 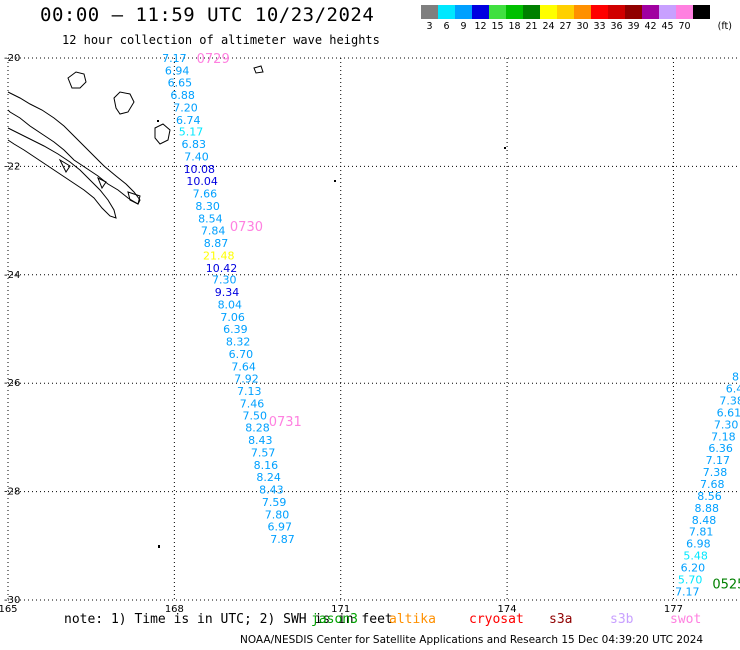 What do you see at coordinates (701, 532) in the screenshot?
I see `wave-height-label: 7.81` at bounding box center [701, 532].